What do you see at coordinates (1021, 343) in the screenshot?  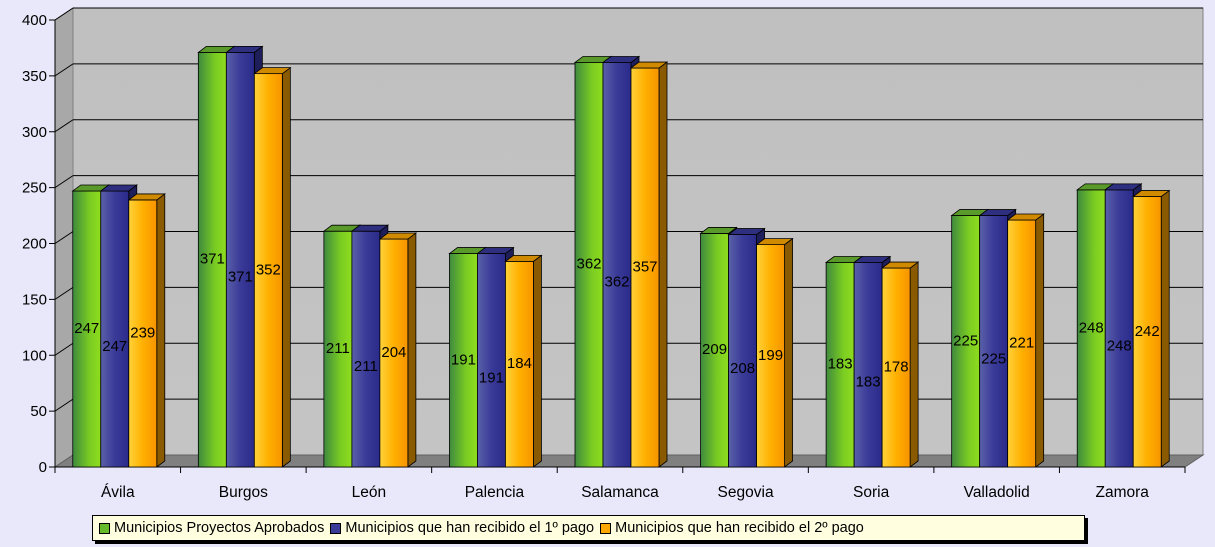 I see `data-label: 221` at bounding box center [1021, 343].